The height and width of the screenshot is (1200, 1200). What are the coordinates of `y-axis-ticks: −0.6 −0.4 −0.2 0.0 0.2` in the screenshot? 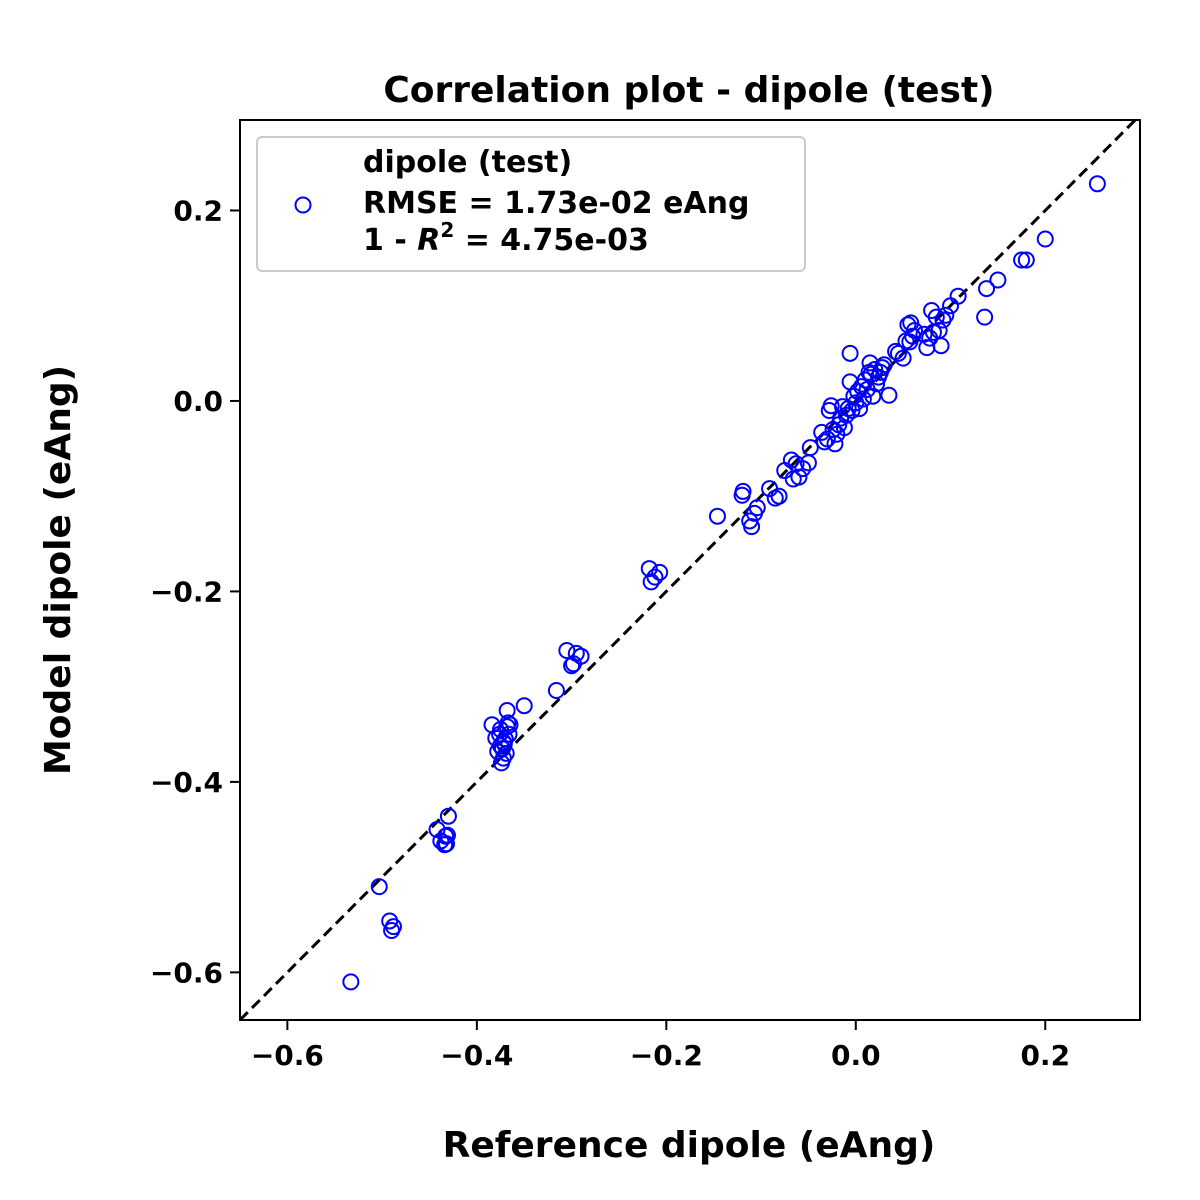 It's located at (195, 591).